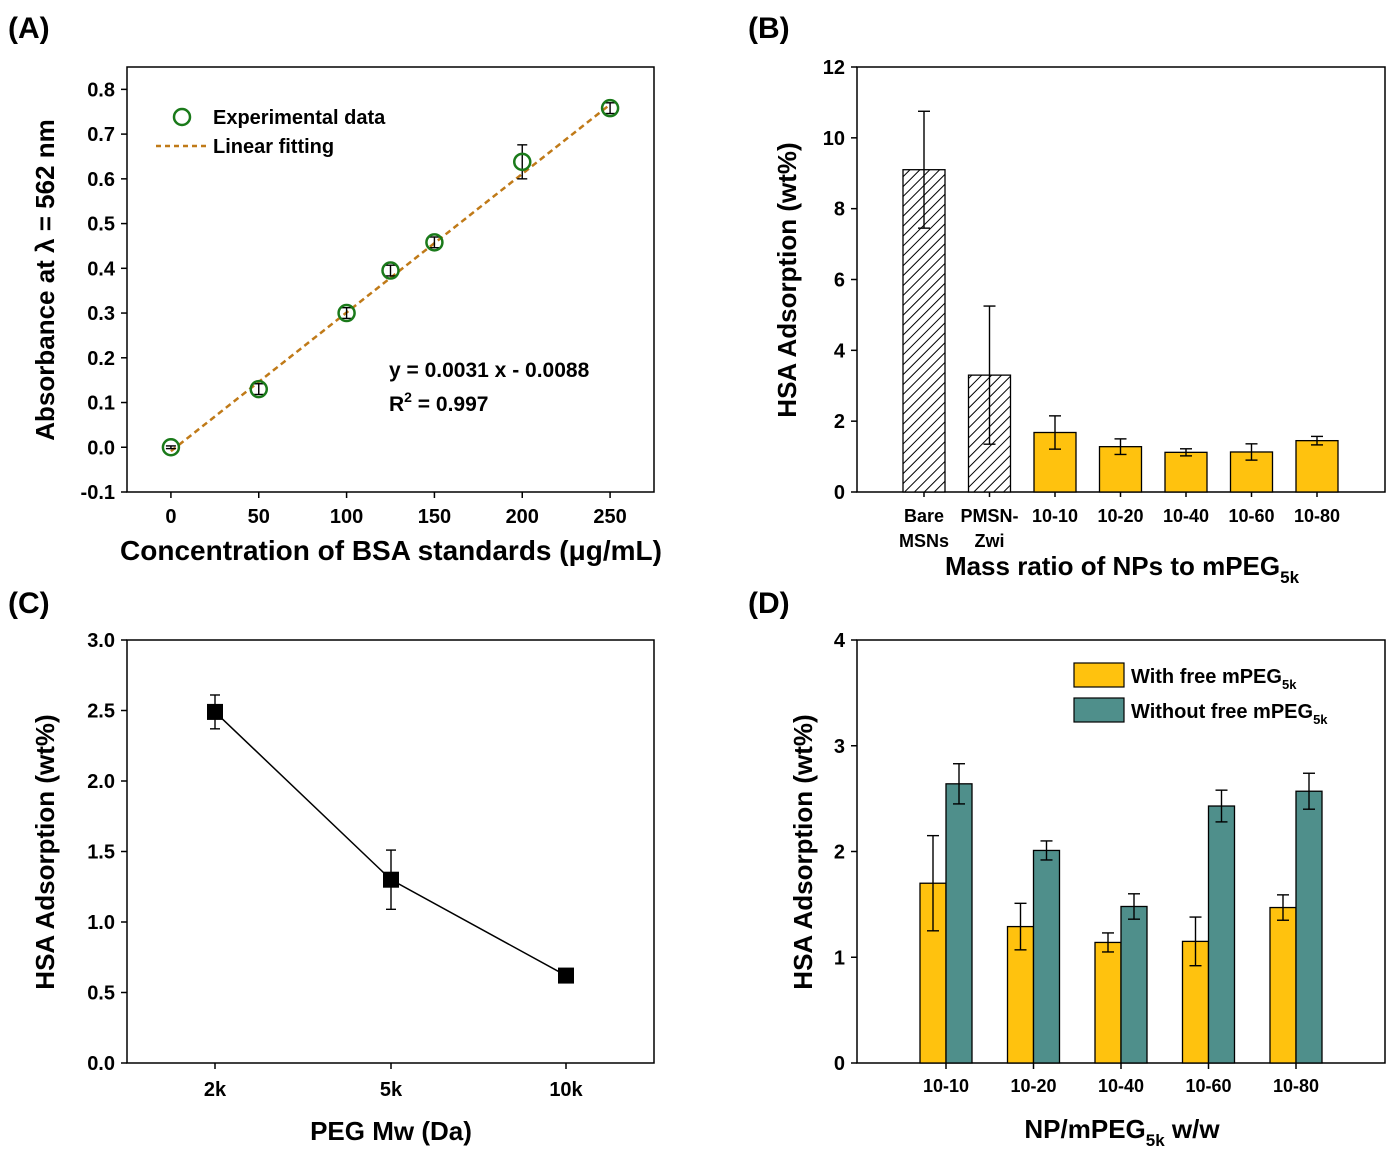  I want to click on panel-b-category-label: 10-40, so click(1186, 516).